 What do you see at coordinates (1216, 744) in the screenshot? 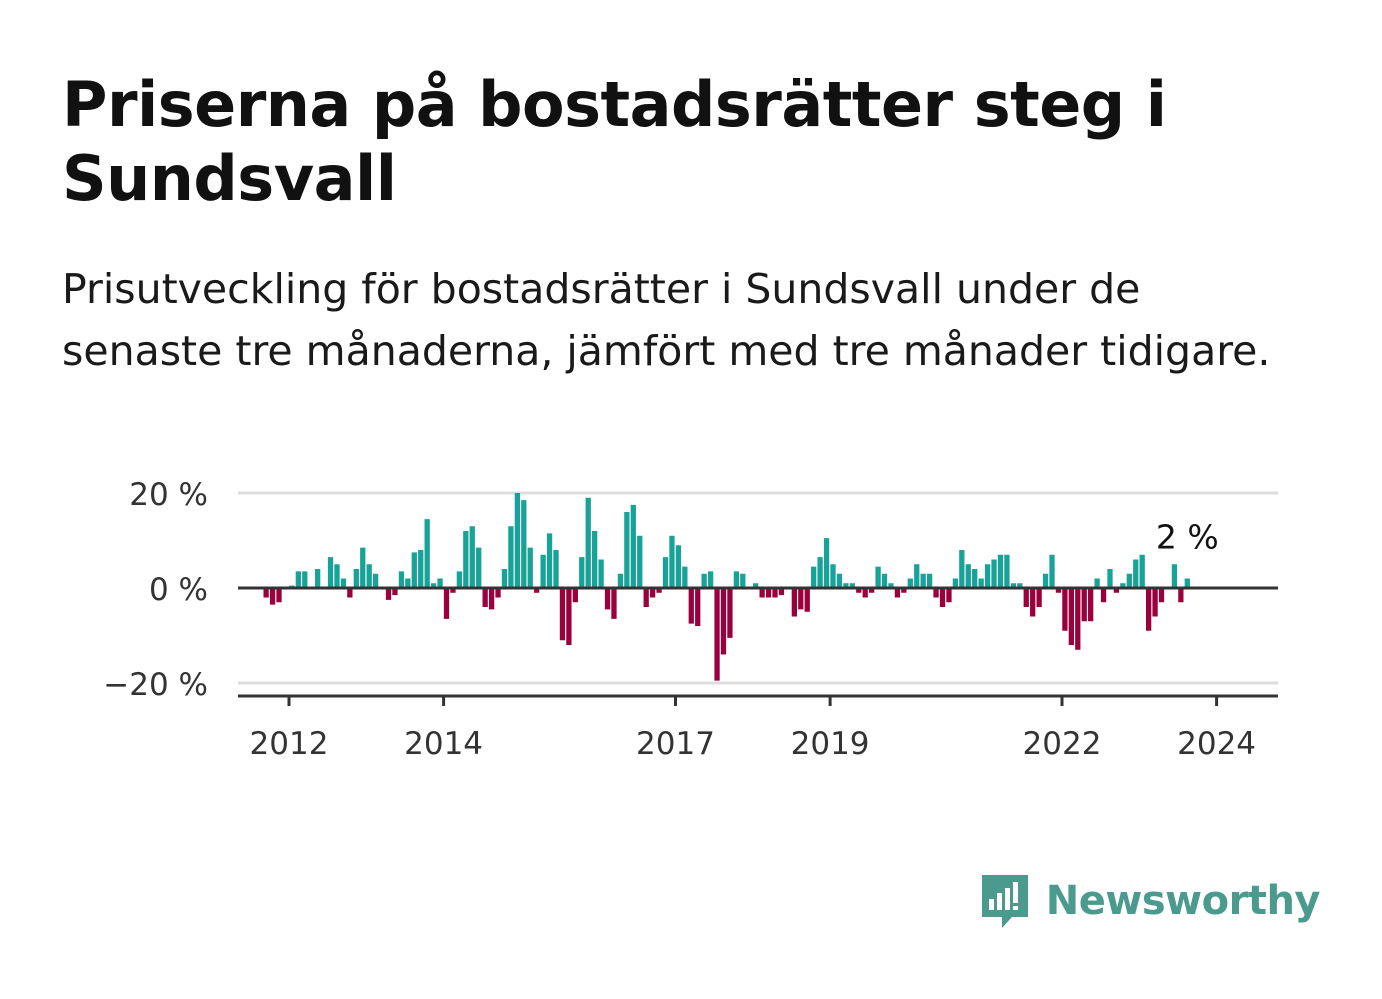
I see `x-tick-label: 2024` at bounding box center [1216, 744].